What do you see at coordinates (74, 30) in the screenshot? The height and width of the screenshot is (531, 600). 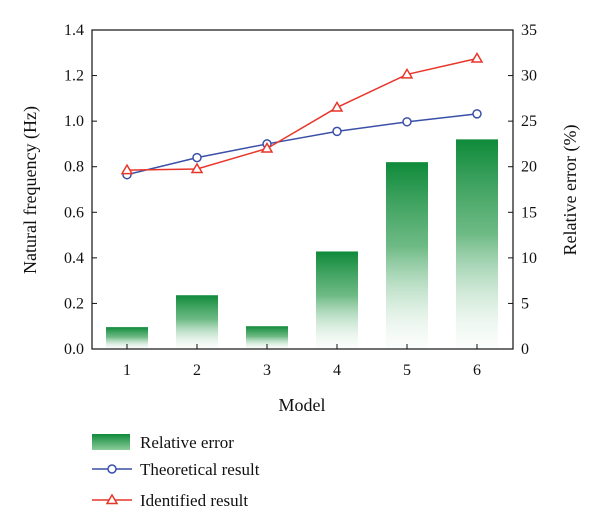 I see `left-tick-label: 1.4` at bounding box center [74, 30].